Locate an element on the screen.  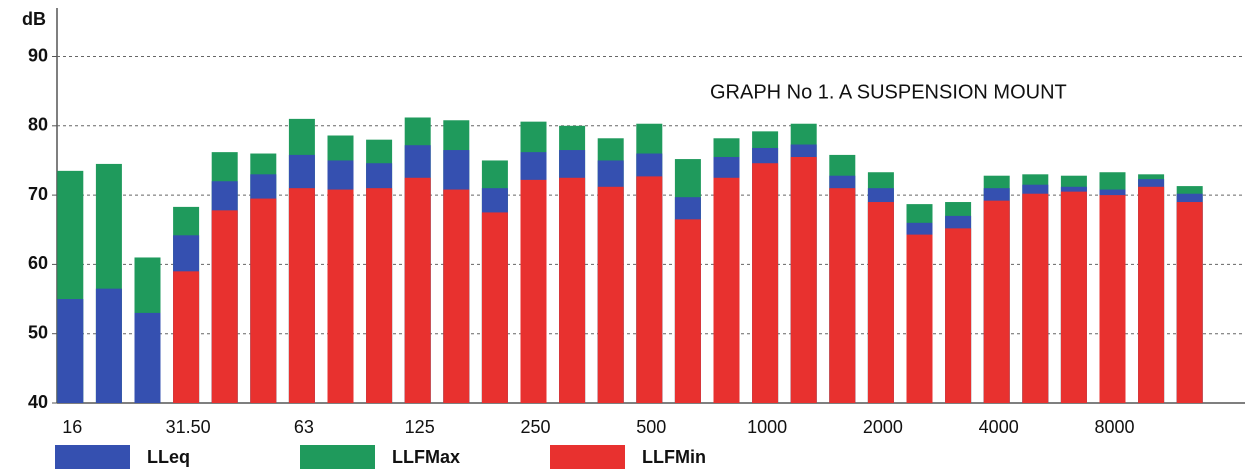
legend-label: LLFMin is located at coordinates (674, 457).